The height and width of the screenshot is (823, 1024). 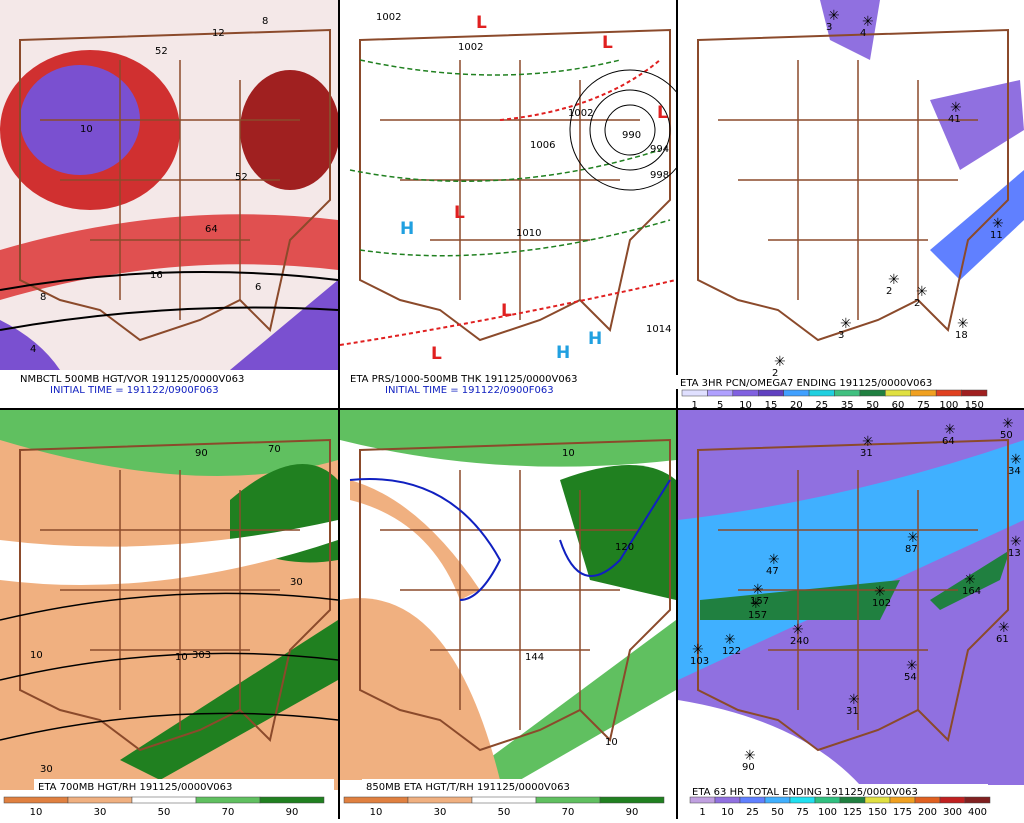 What do you see at coordinates (218, 33) in the screenshot?
I see `map-label: 12` at bounding box center [218, 33].